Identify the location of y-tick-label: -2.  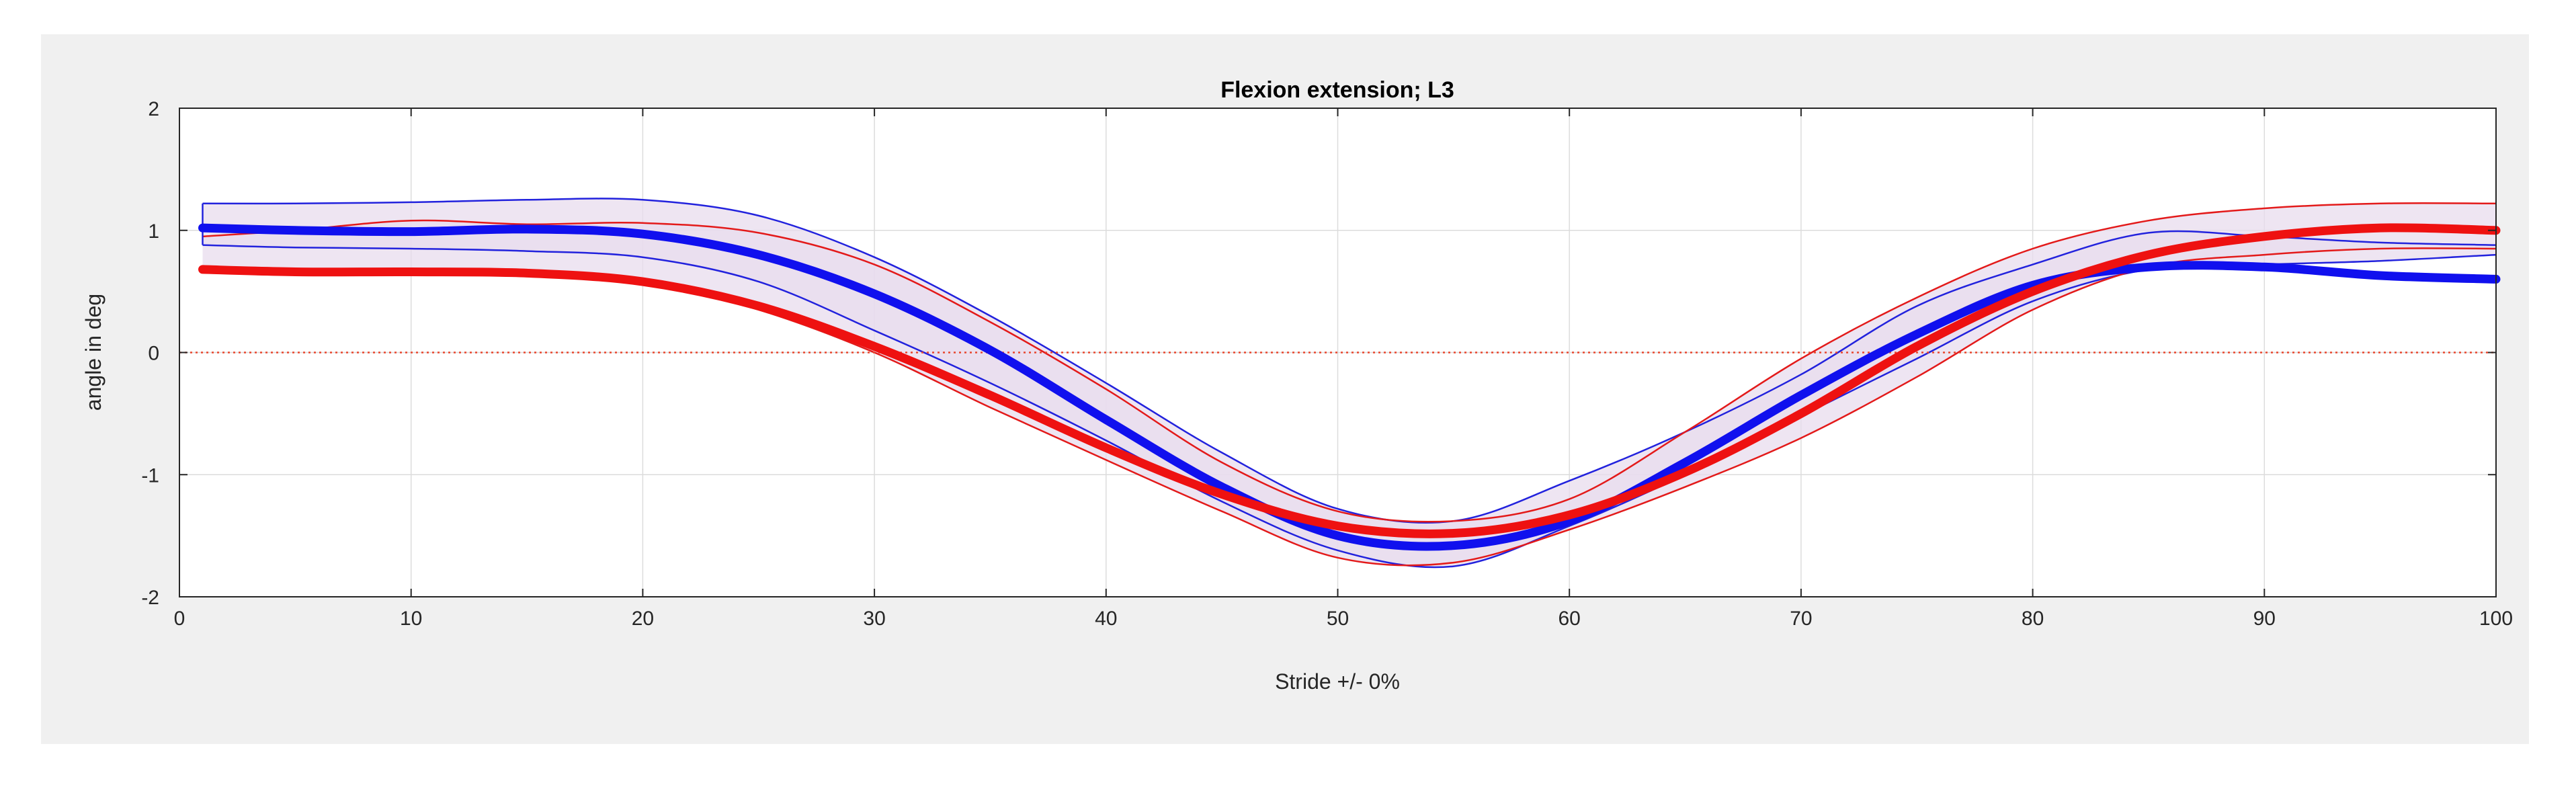
(150, 598).